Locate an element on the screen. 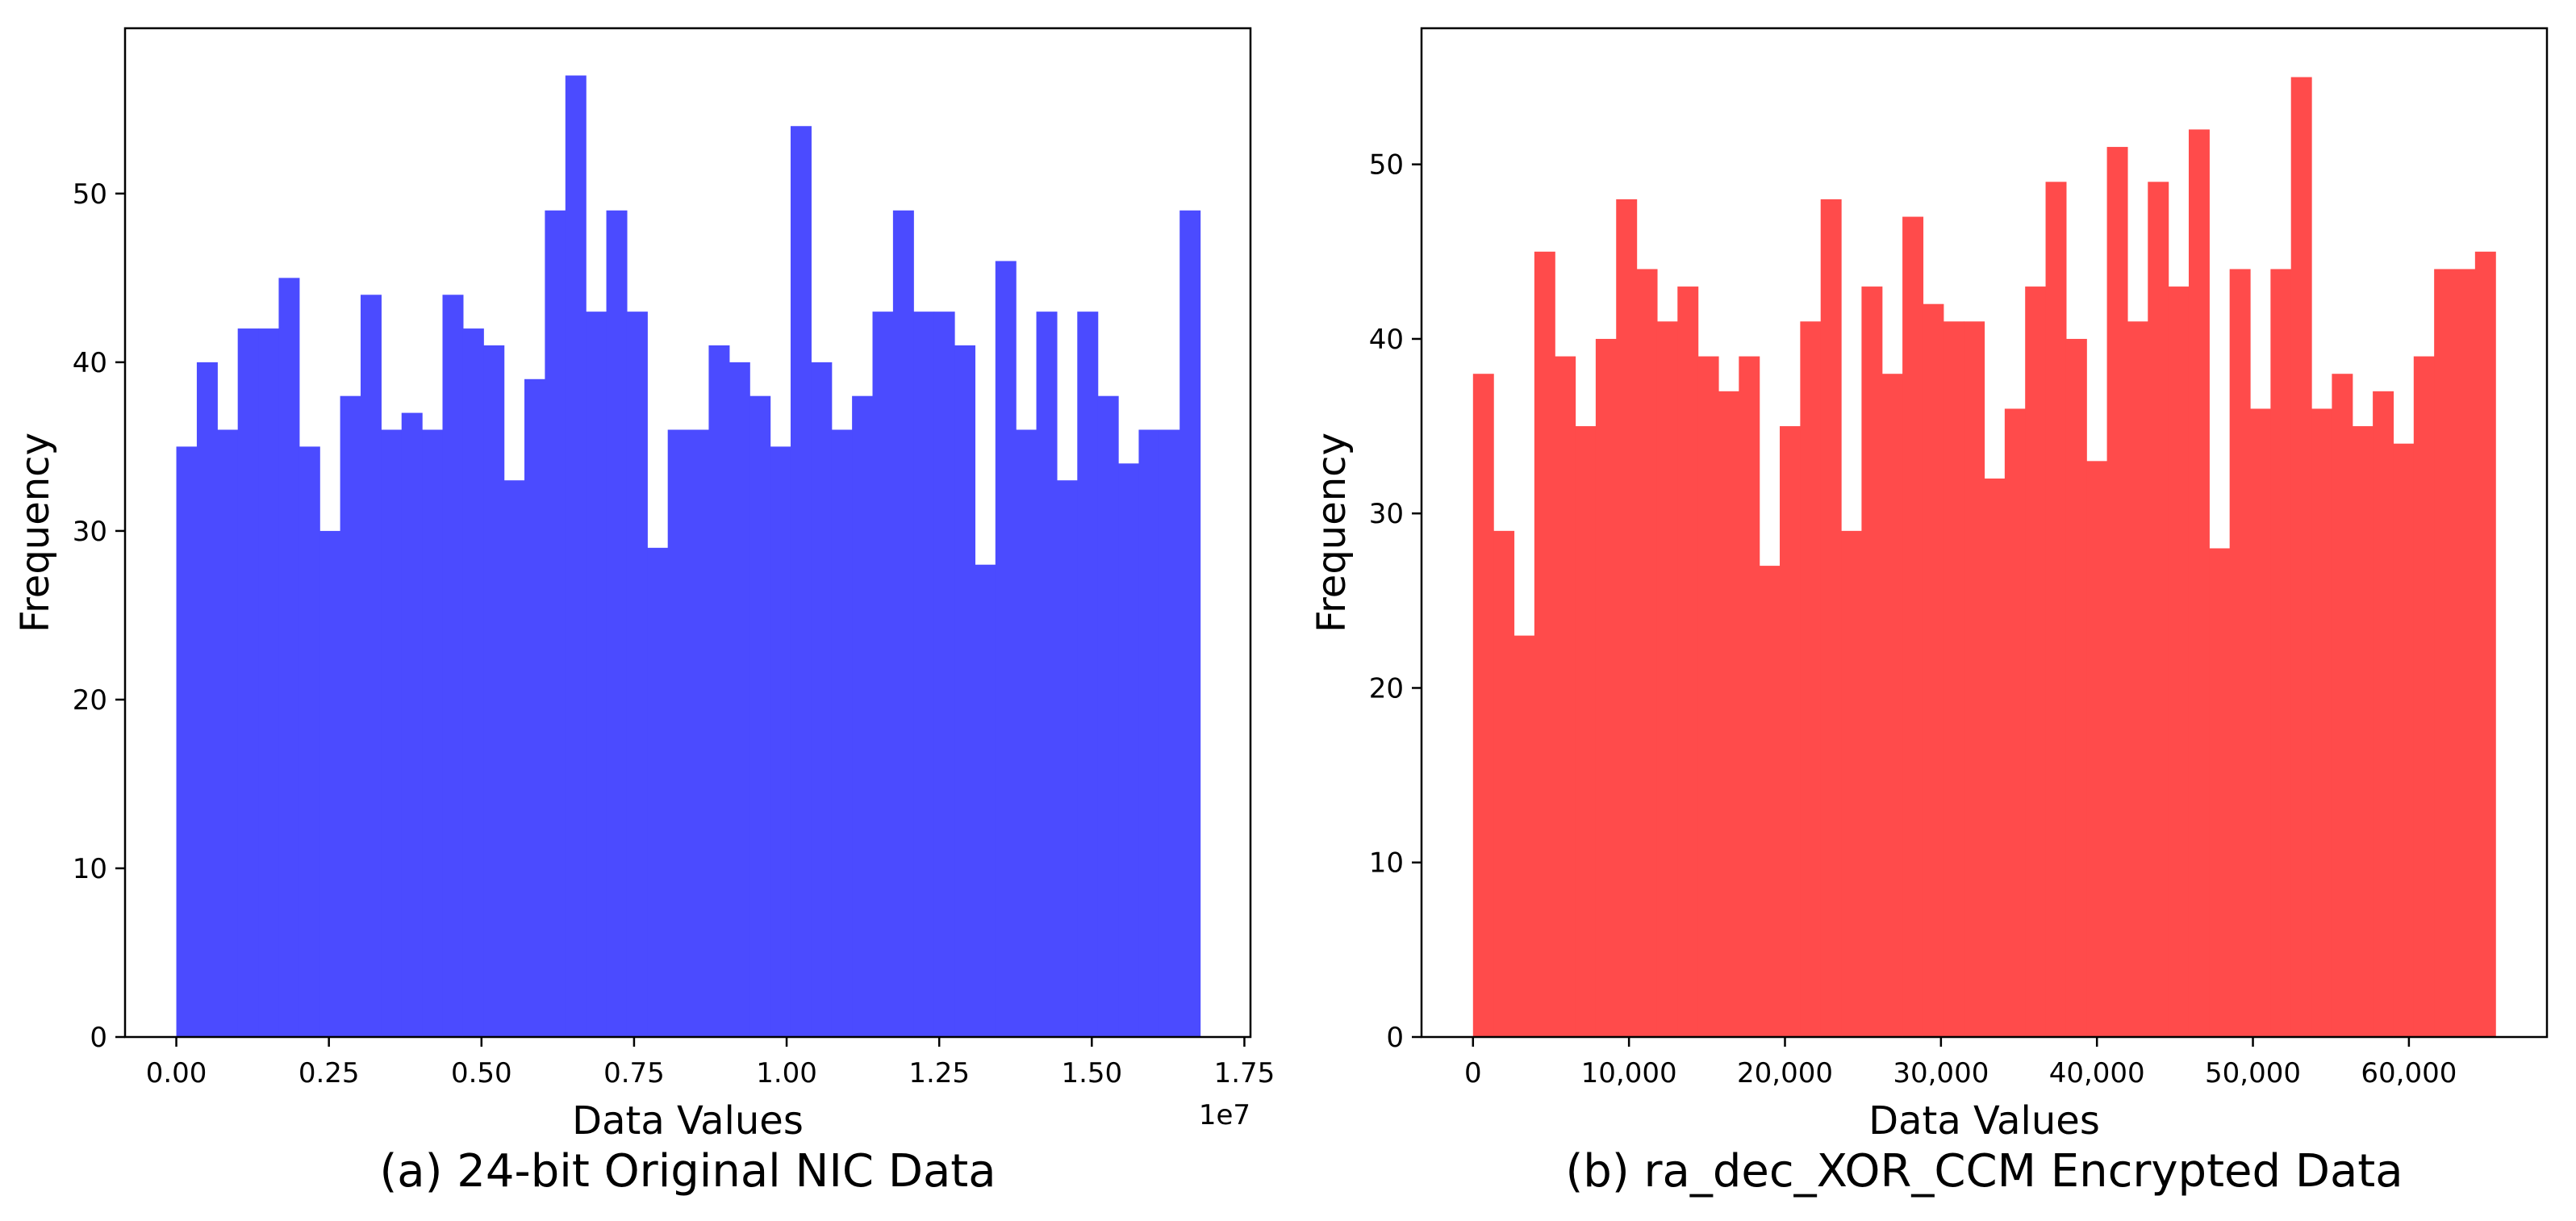 The height and width of the screenshot is (1221, 2576). y-axis-label-a: Frequency is located at coordinates (35, 533).